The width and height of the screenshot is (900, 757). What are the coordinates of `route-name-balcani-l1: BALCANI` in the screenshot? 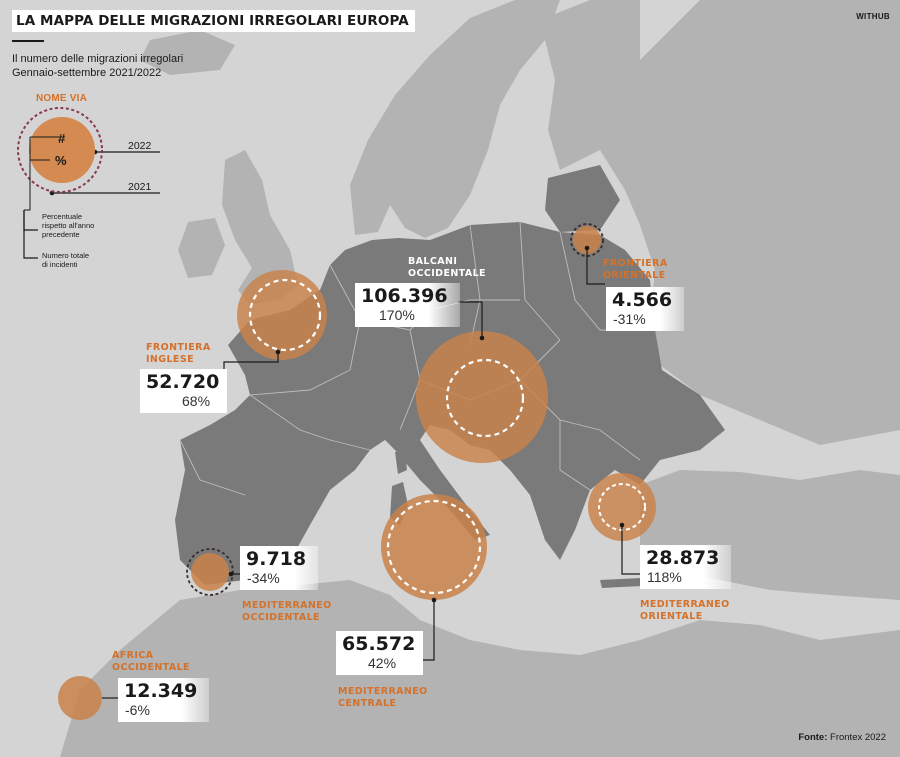 It's located at (433, 261).